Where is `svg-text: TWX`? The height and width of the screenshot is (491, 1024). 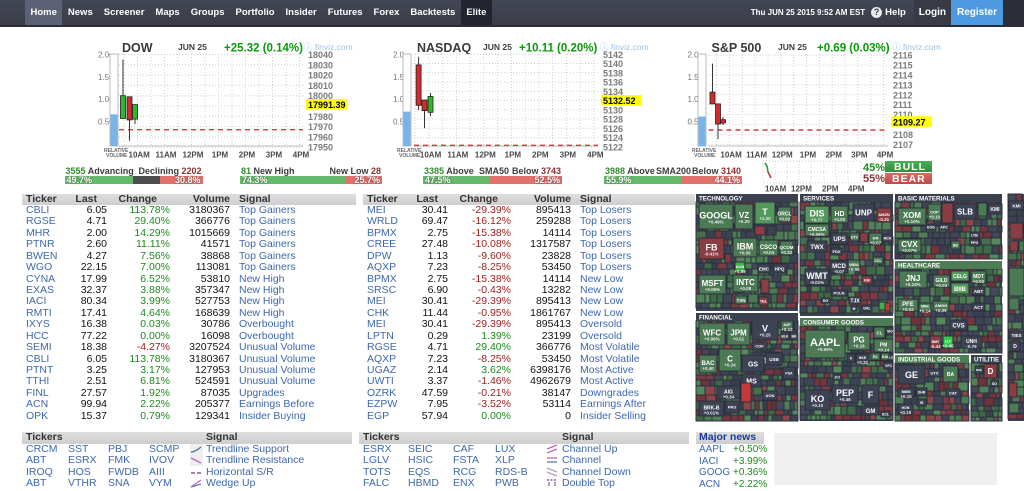 svg-text: TWX is located at coordinates (816, 248).